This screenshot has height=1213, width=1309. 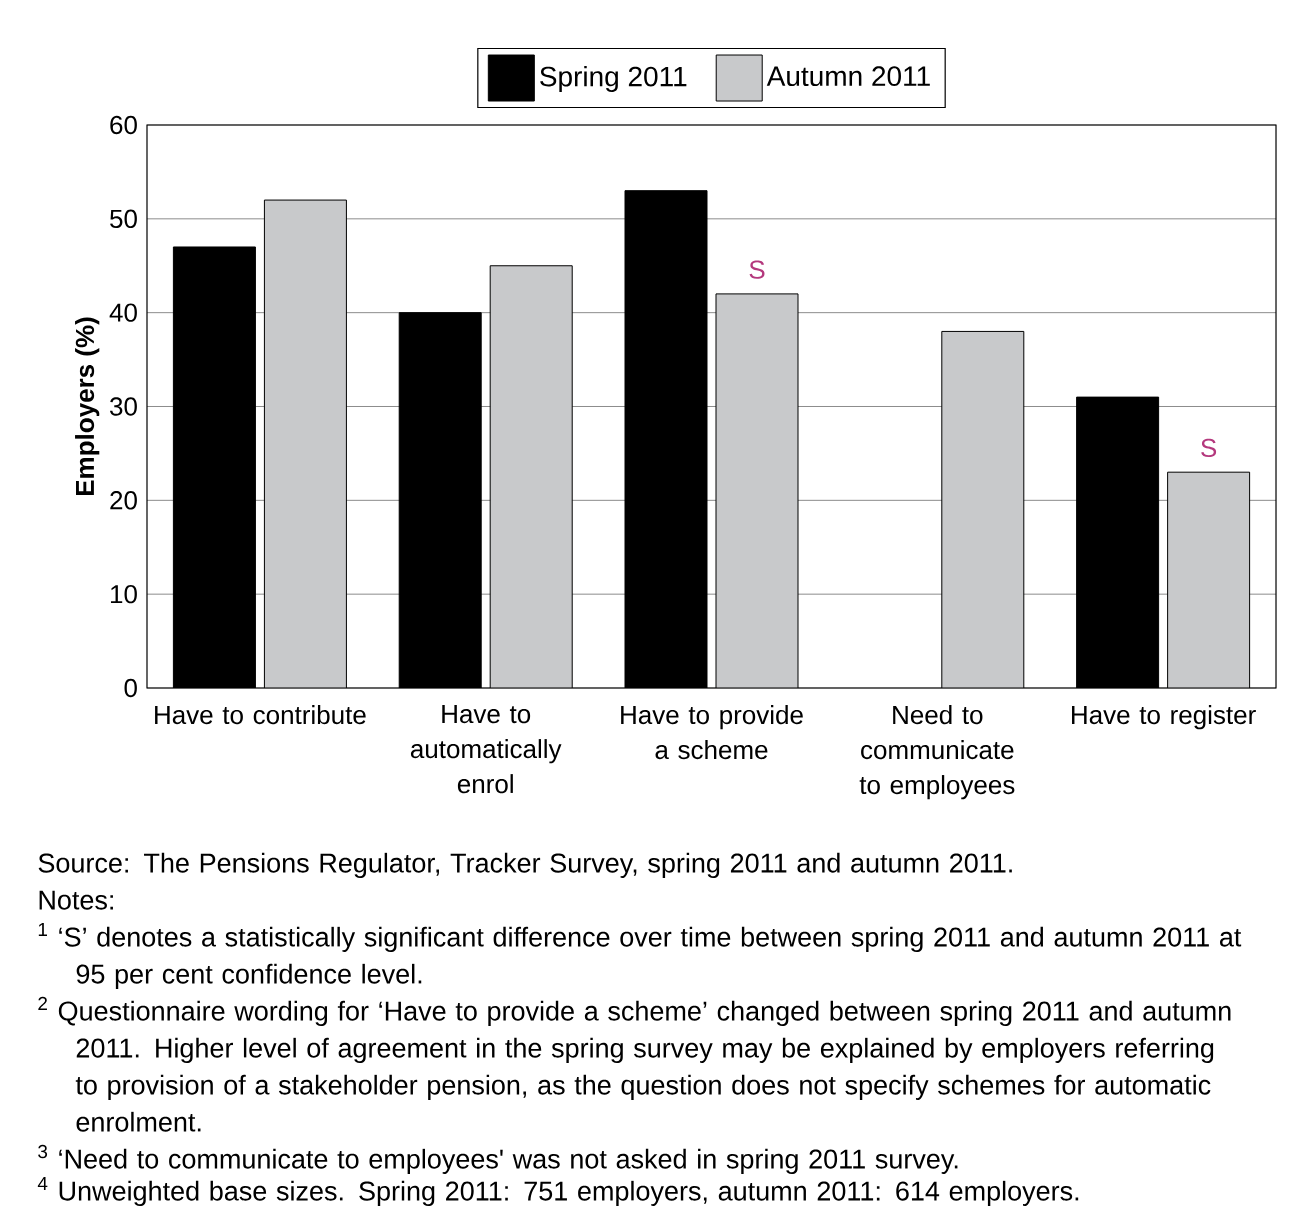 I want to click on y-tick-label: 0, so click(x=130, y=688).